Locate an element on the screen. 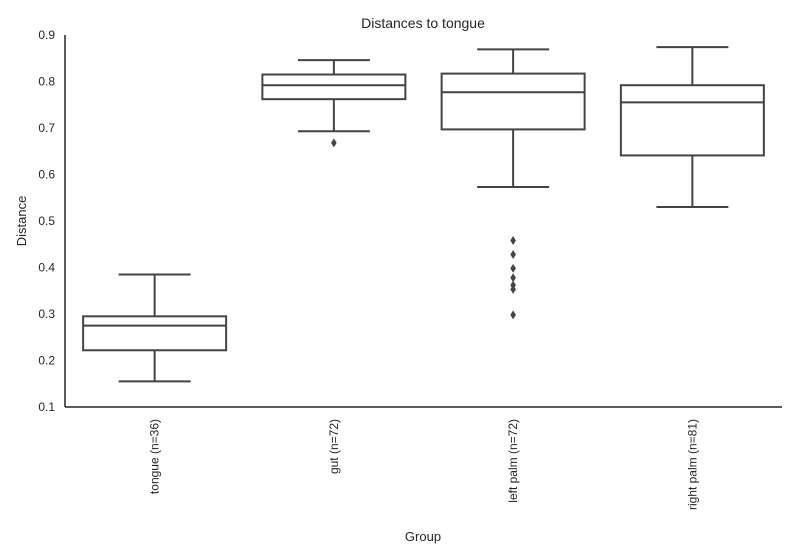 The image size is (800, 550). y-tick-label: 0.8 is located at coordinates (46, 82).